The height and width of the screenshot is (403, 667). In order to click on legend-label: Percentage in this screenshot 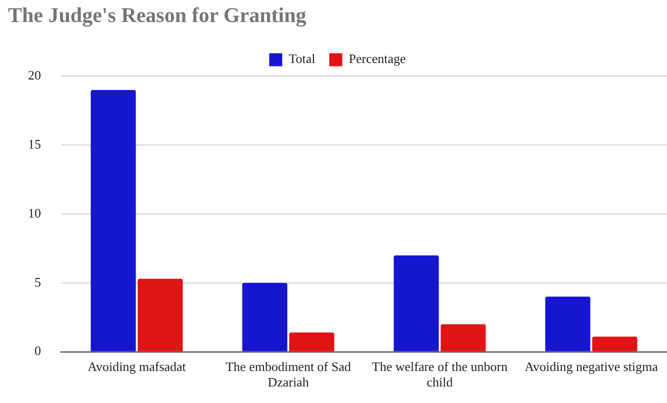, I will do `click(377, 58)`.